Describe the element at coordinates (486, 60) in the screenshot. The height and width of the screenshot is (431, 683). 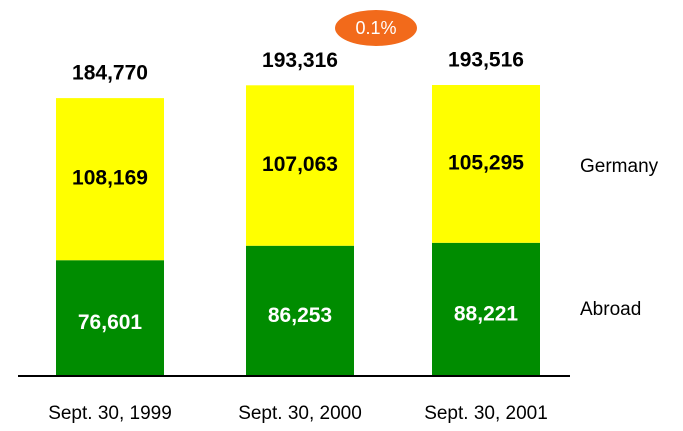
I see `total-label: 193,516` at that location.